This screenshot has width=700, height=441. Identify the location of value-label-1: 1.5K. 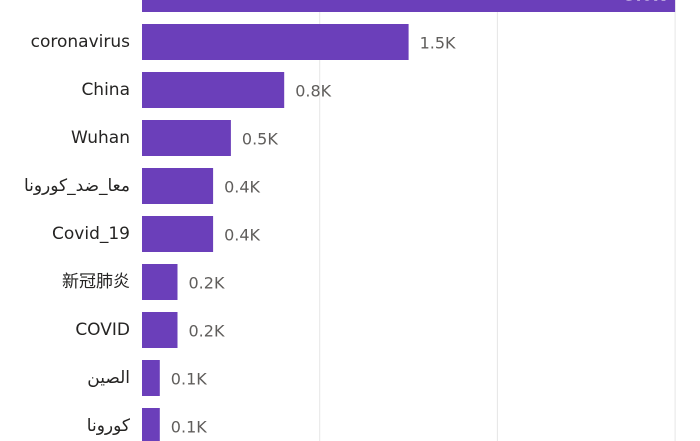
(438, 43).